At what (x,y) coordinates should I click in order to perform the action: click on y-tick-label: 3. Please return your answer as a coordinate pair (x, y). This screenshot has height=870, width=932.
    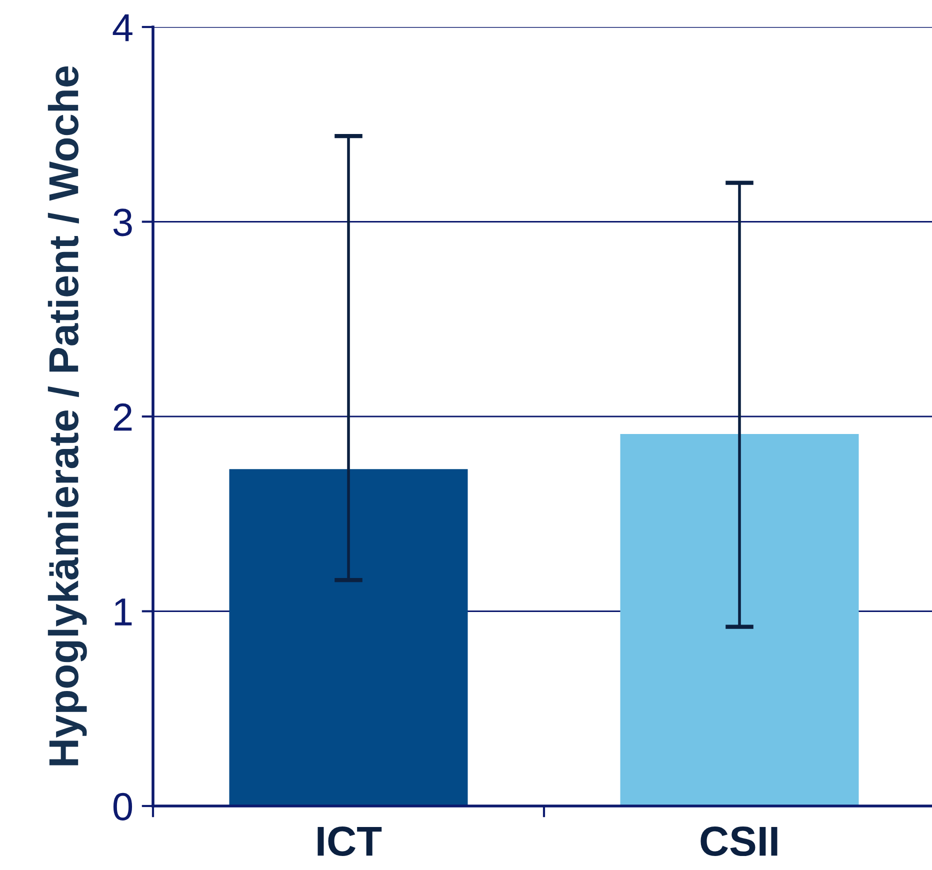
    Looking at the image, I should click on (122, 222).